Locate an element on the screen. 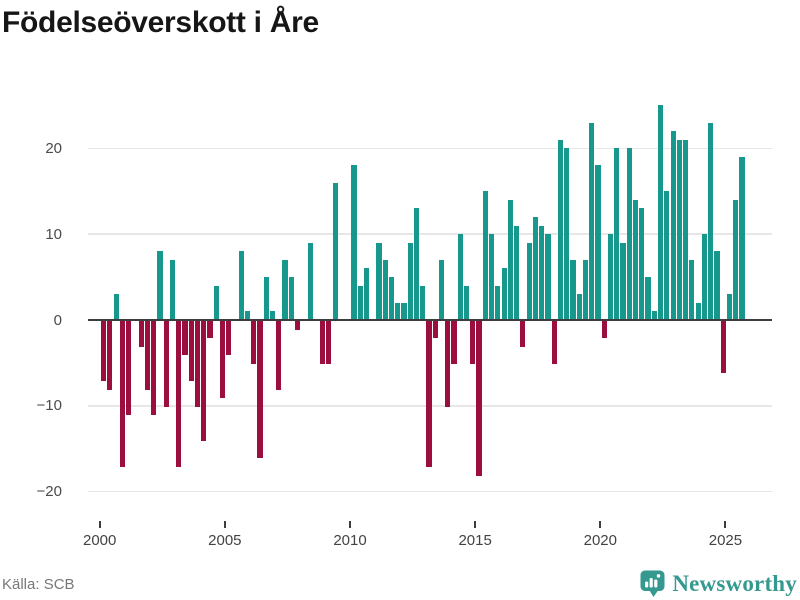 The image size is (800, 600). y-axis-label: 20 is located at coordinates (53, 148).